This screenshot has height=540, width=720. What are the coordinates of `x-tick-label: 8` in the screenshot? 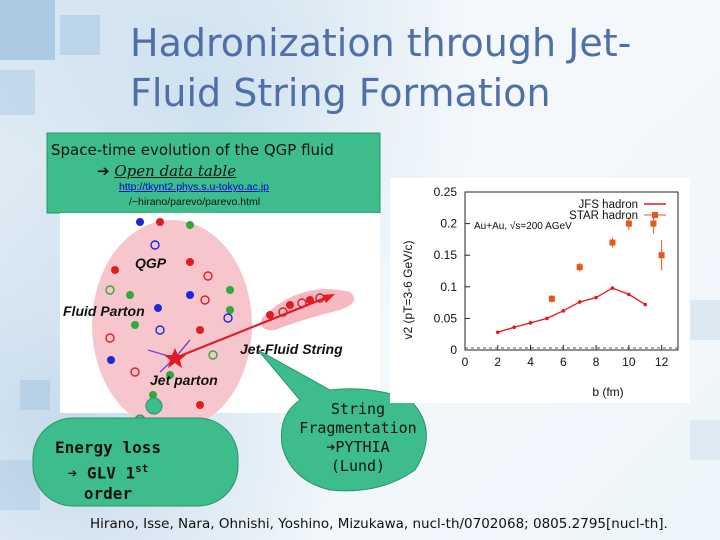 It's located at (596, 362).